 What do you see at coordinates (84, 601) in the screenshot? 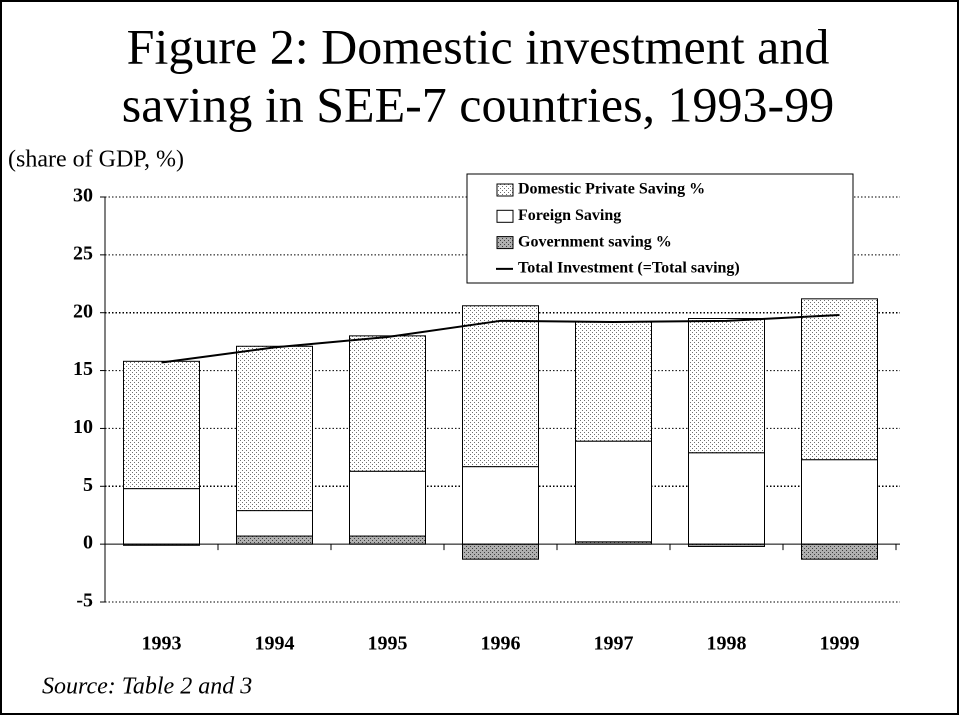
I see `y-tick-label: -5` at bounding box center [84, 601].